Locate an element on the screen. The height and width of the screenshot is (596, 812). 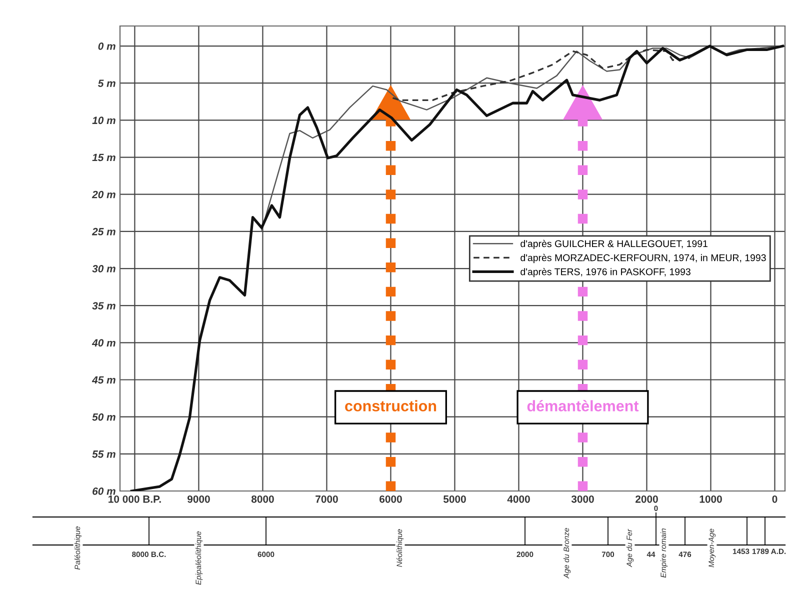
y-tick-label: 25 m is located at coordinates (104, 232).